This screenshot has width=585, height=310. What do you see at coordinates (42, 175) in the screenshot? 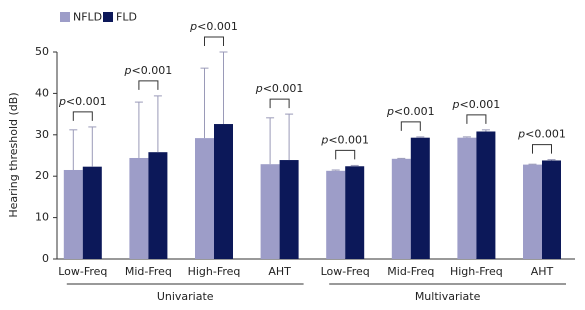
I see `y-tick-label: 20` at bounding box center [42, 175].